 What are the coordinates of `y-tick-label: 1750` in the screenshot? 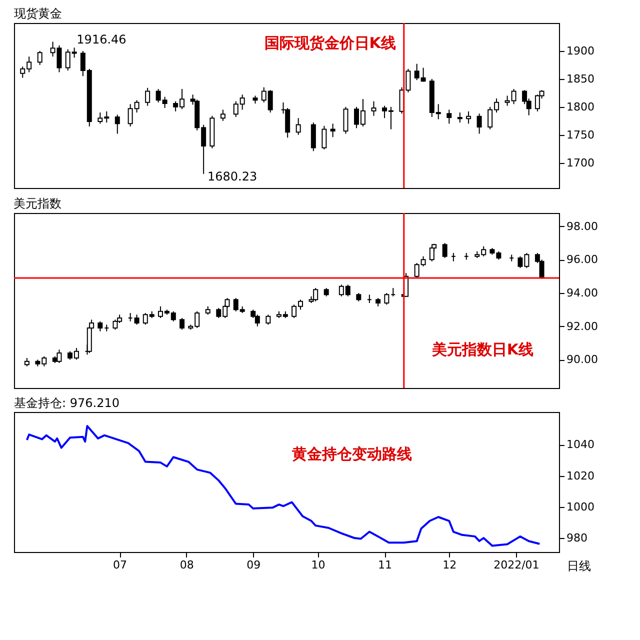 It's located at (580, 135).